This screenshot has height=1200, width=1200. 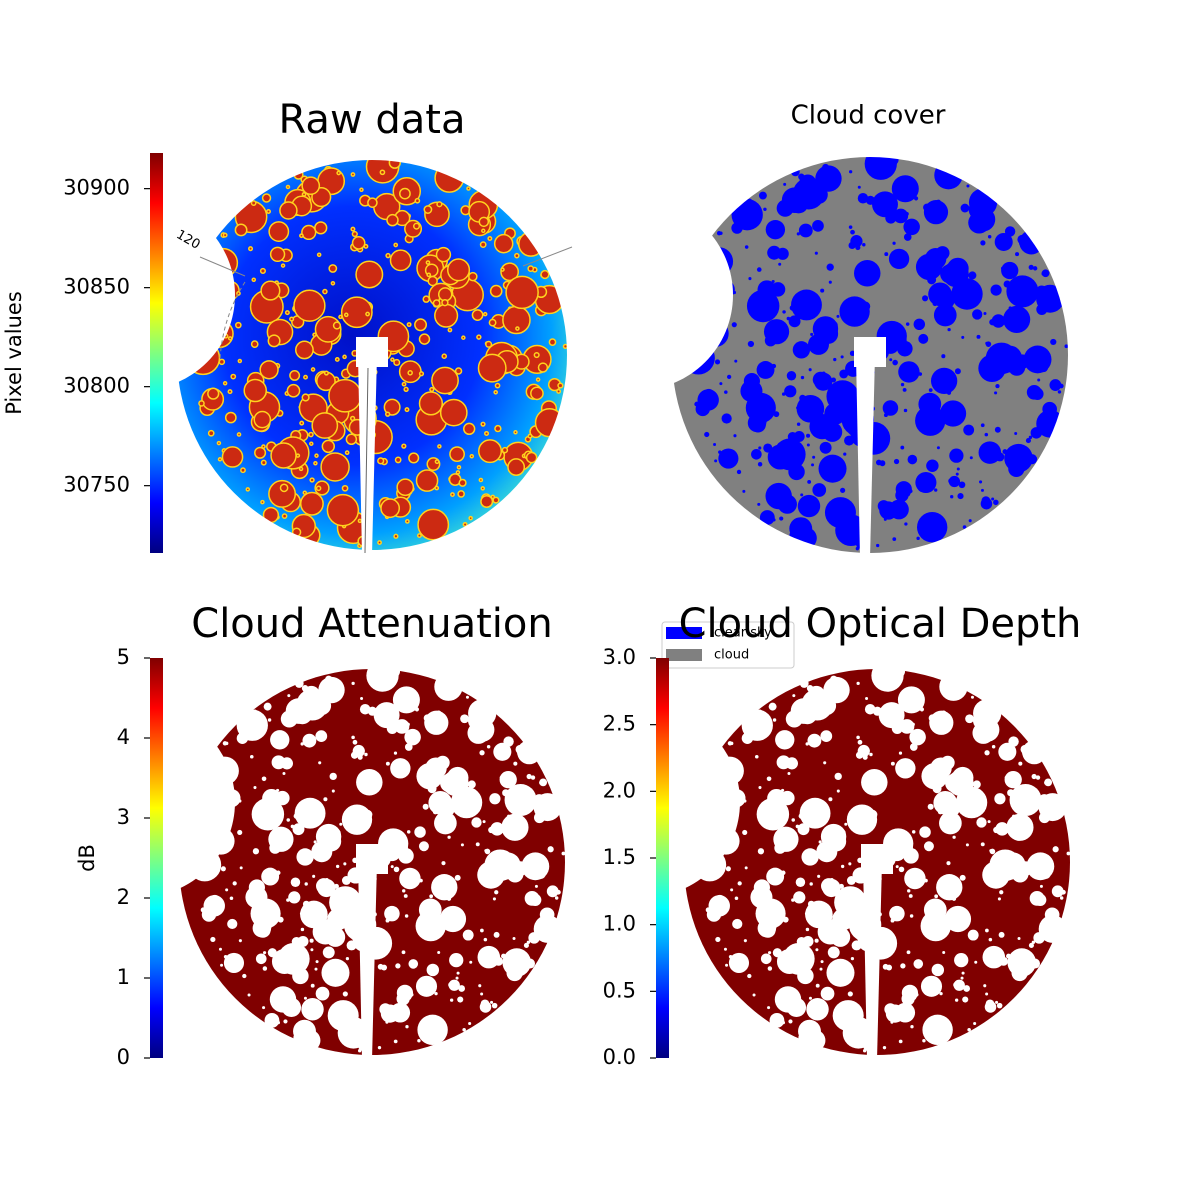 I want to click on polar-grid-line, so click(x=547, y=256).